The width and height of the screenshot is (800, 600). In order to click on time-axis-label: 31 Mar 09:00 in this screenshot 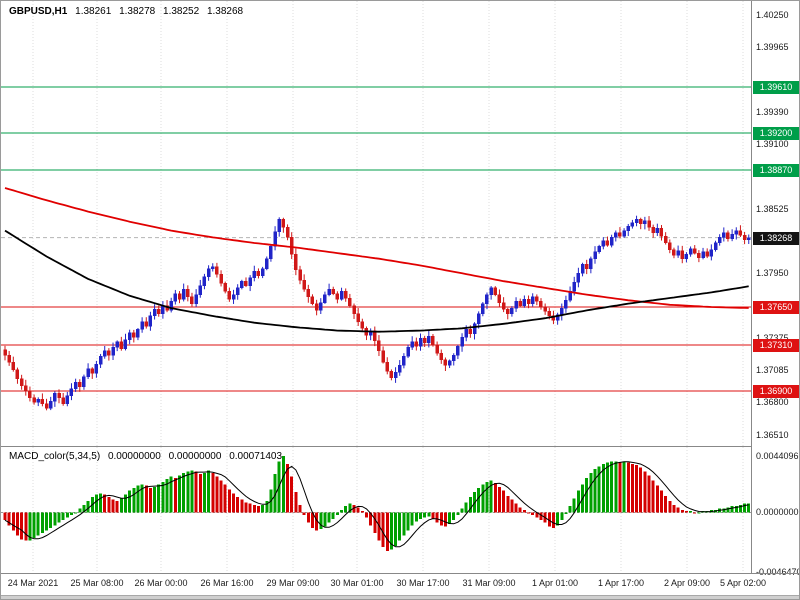, I will do `click(489, 583)`.